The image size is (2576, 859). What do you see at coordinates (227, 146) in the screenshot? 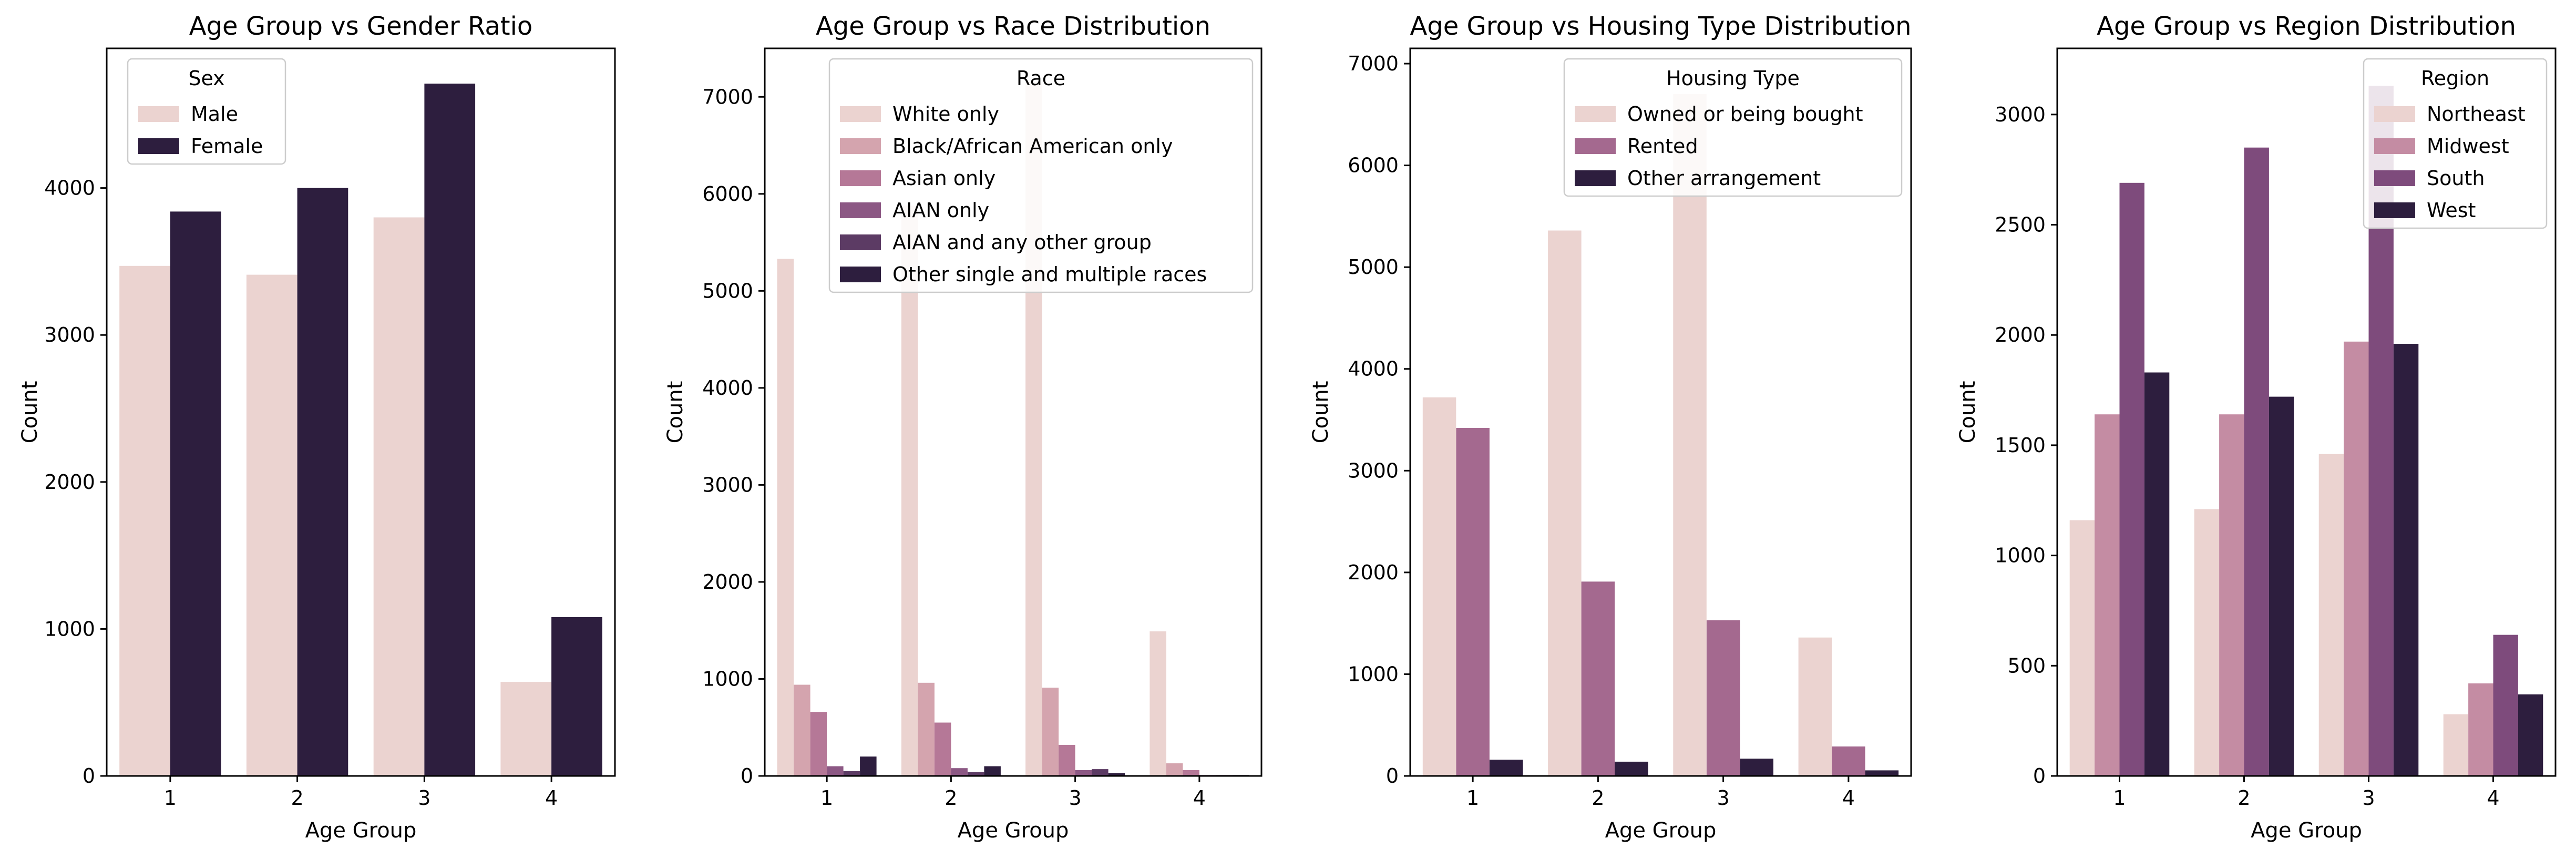
I see `legend-entry: Female` at bounding box center [227, 146].